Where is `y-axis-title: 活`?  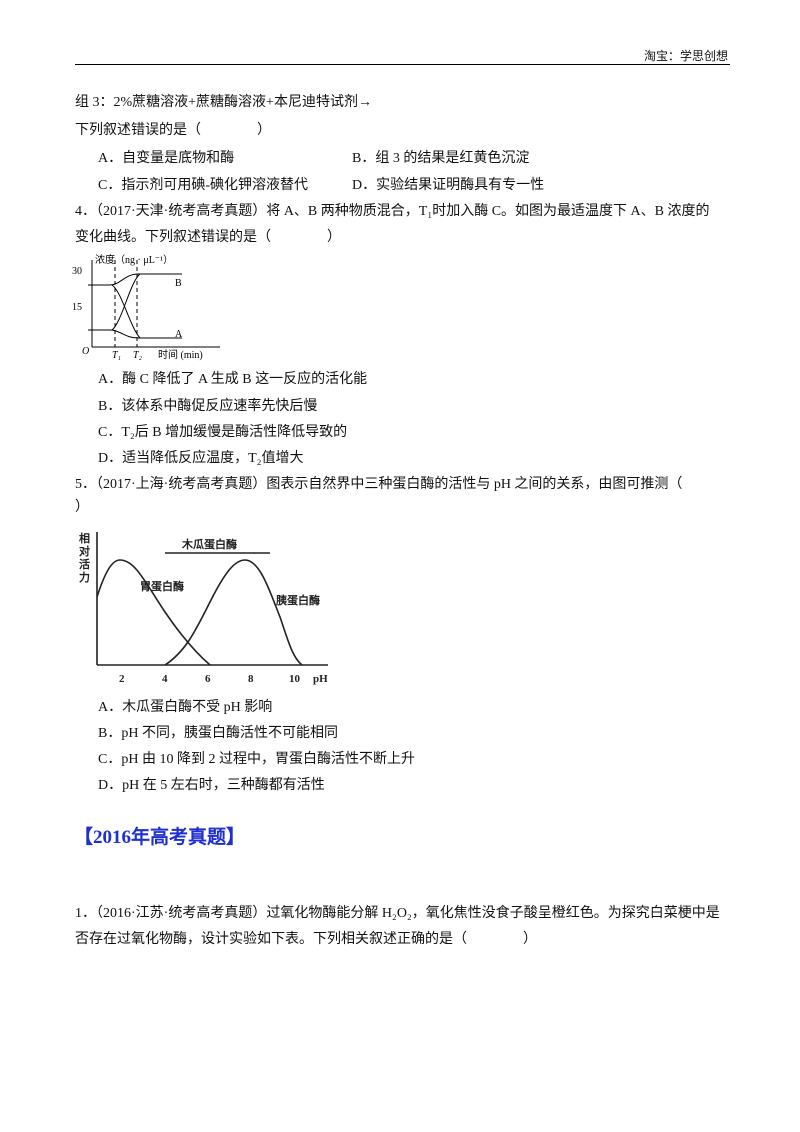
y-axis-title: 活 is located at coordinates (84, 564).